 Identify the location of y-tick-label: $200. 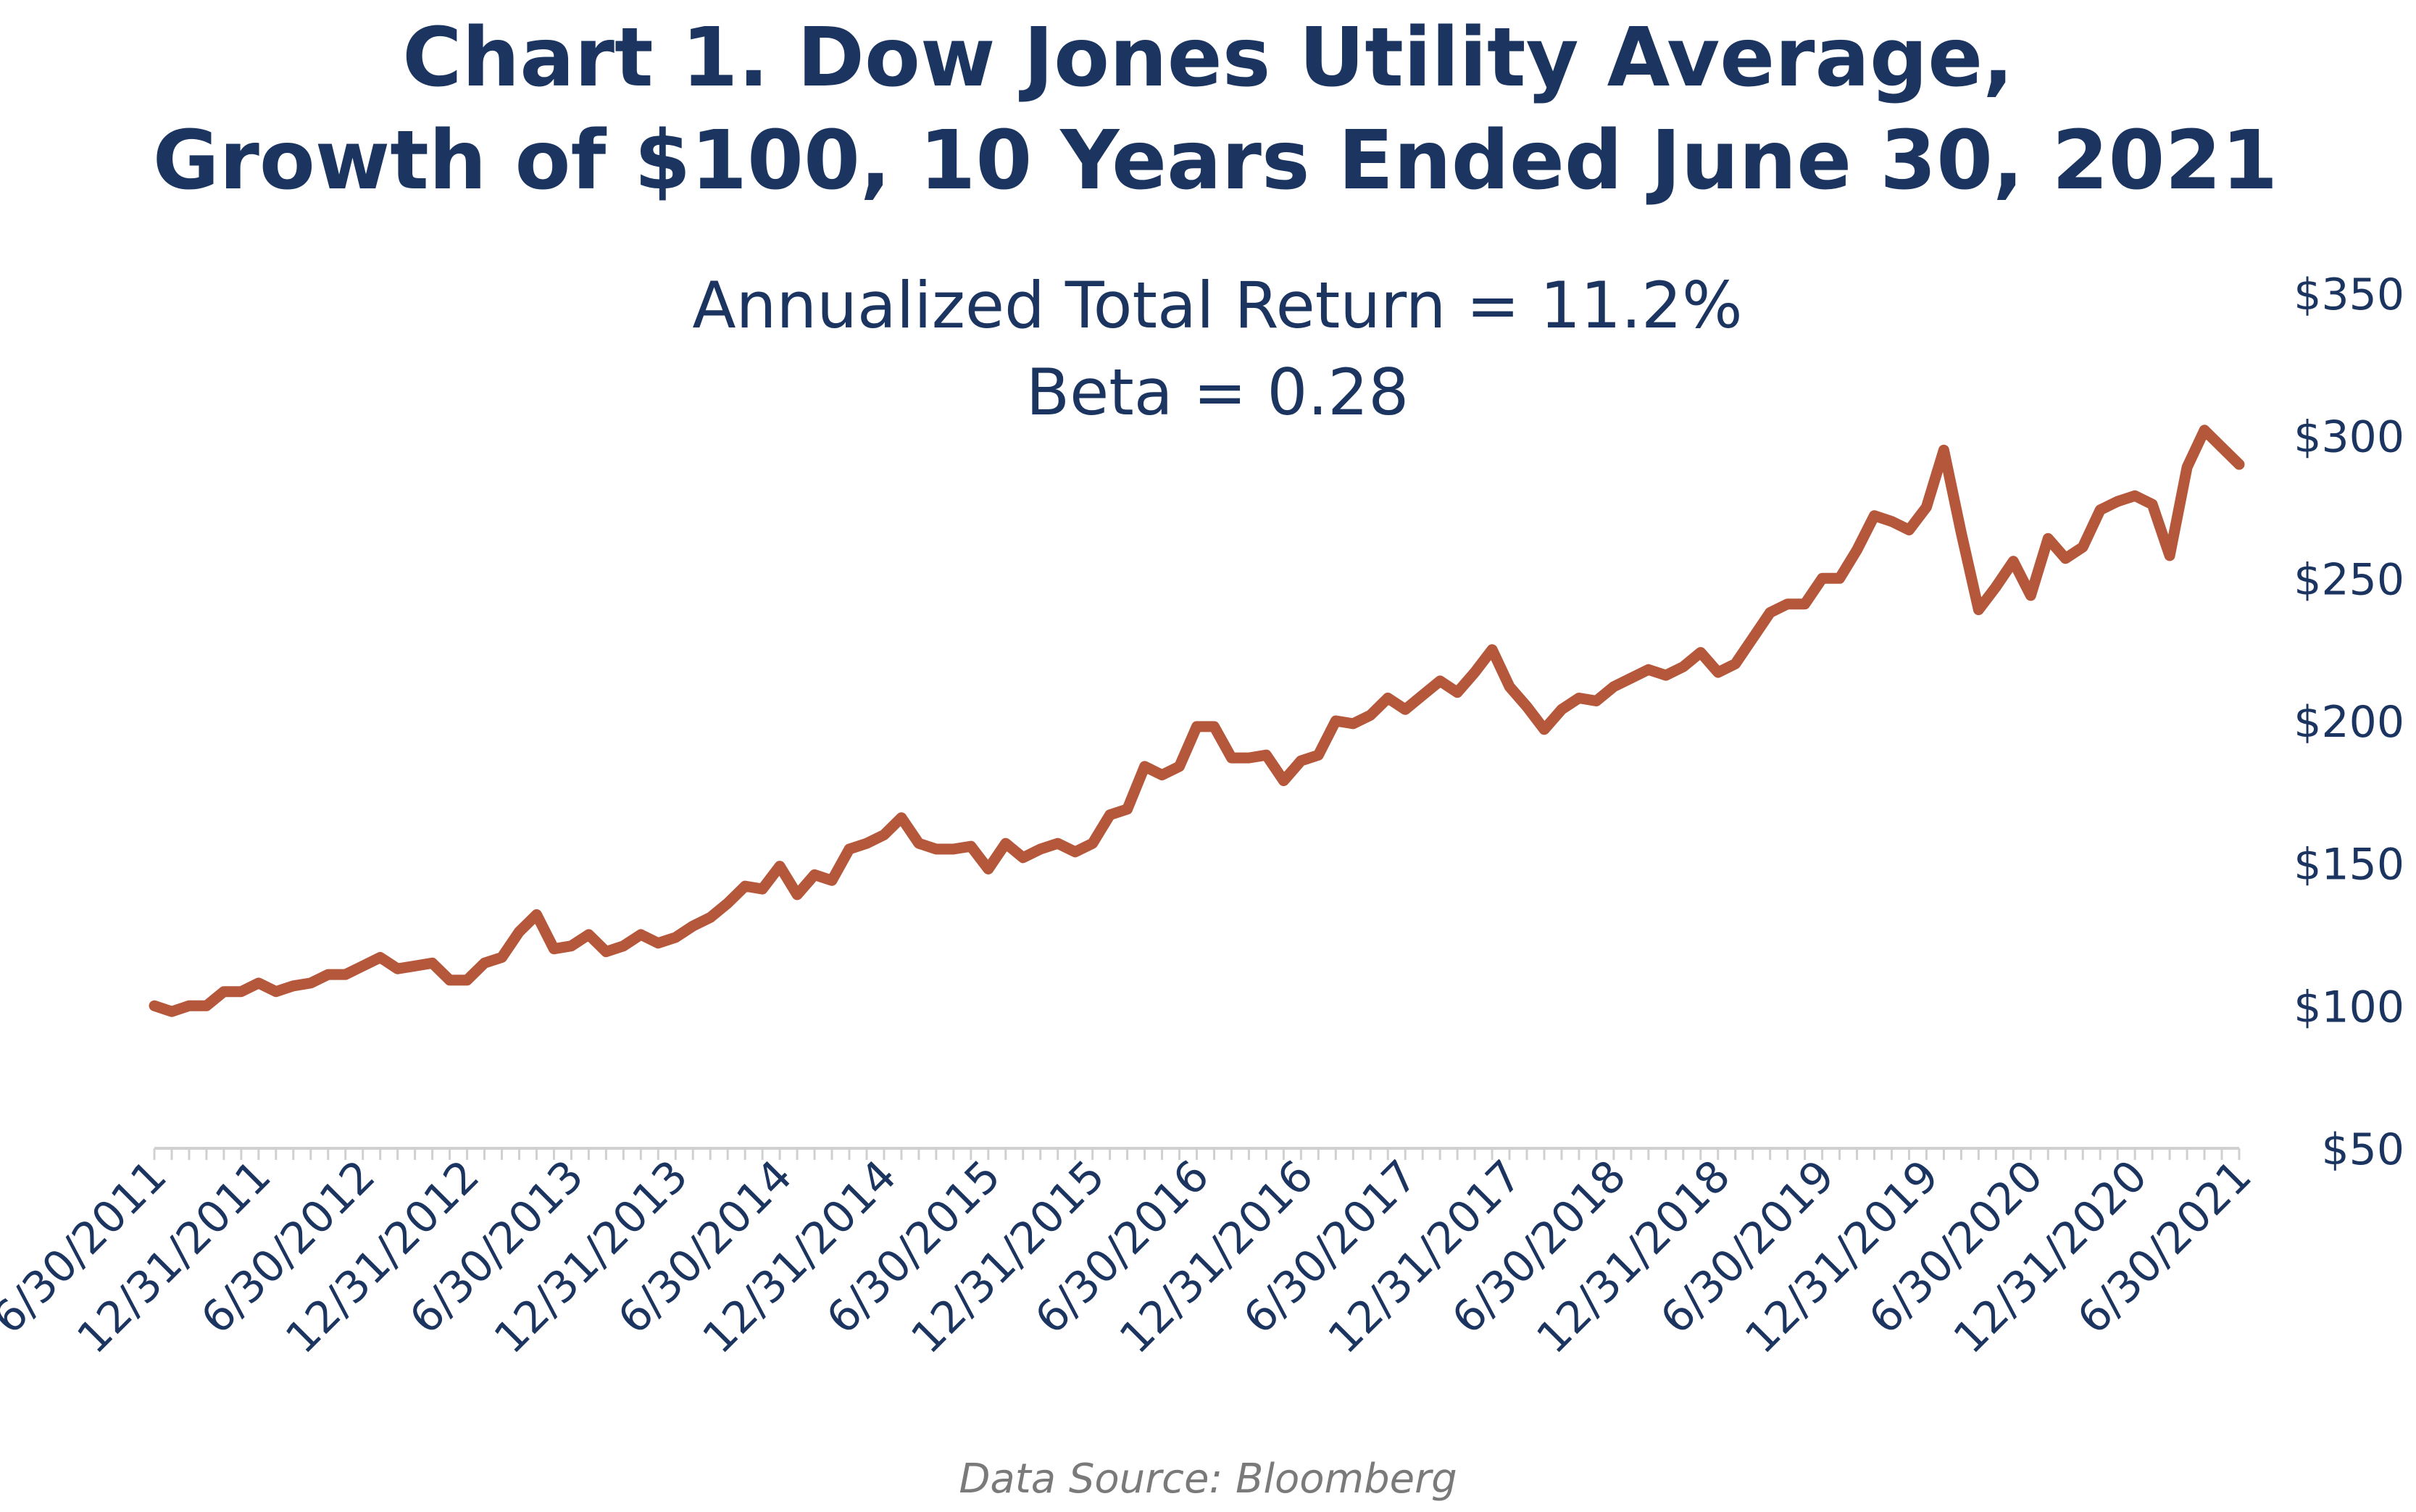
(2349, 722).